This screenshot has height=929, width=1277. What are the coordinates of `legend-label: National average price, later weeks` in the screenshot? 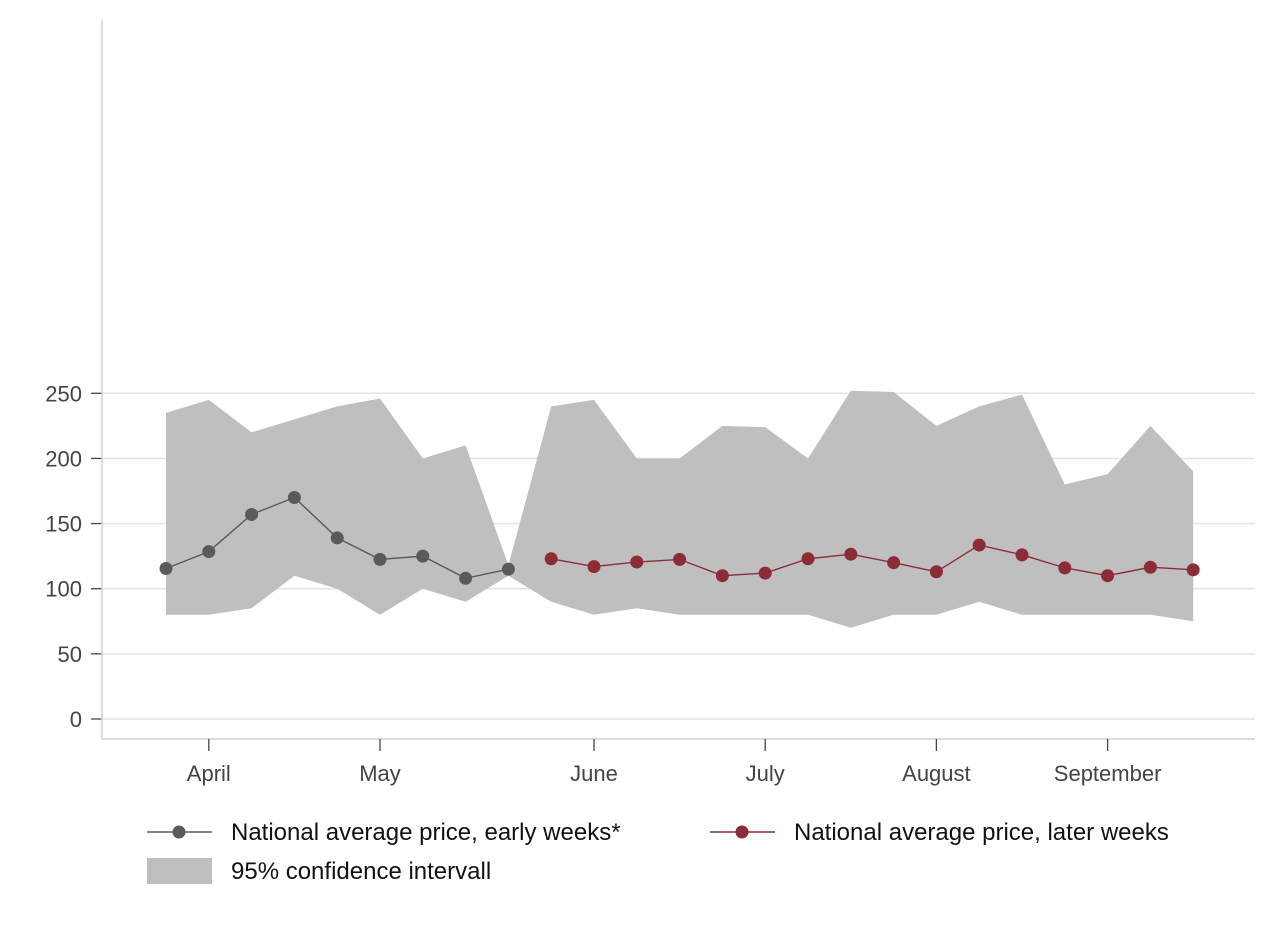 It's located at (981, 832).